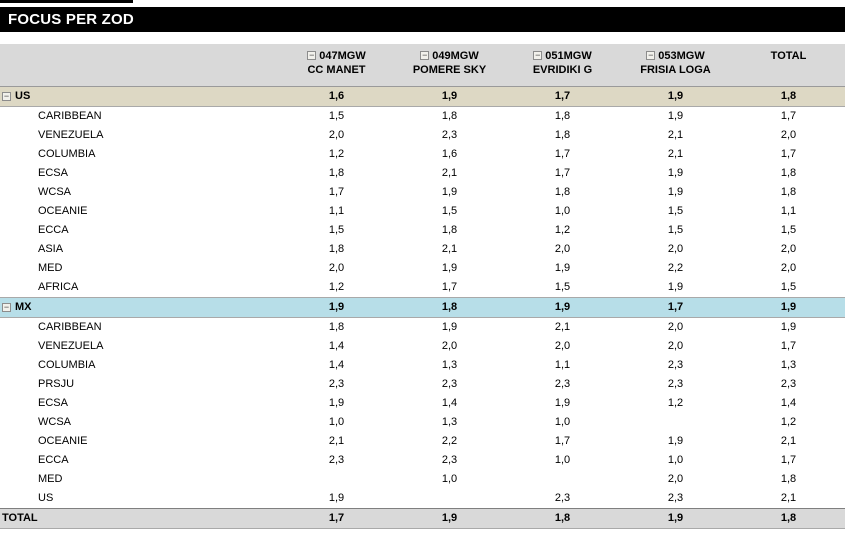 This screenshot has height=534, width=858. I want to click on column-header-047mgw: −047MGW CC MANET, so click(336, 65).